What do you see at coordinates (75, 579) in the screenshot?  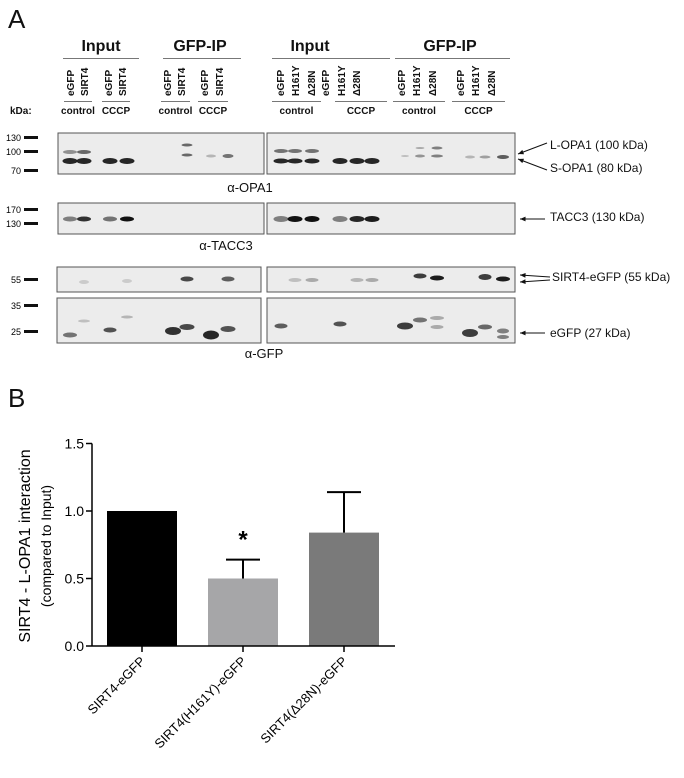 I see `y-tick-label: 0.5` at bounding box center [75, 579].